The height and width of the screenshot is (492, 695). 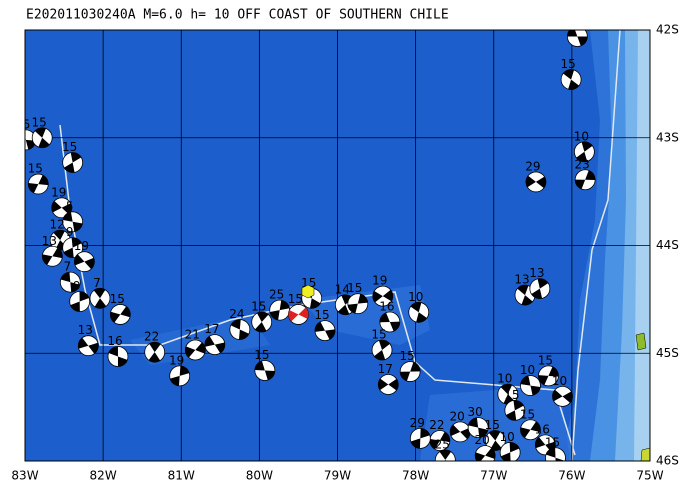 What do you see at coordinates (667, 461) in the screenshot?
I see `y-tick-label: 46S` at bounding box center [667, 461].